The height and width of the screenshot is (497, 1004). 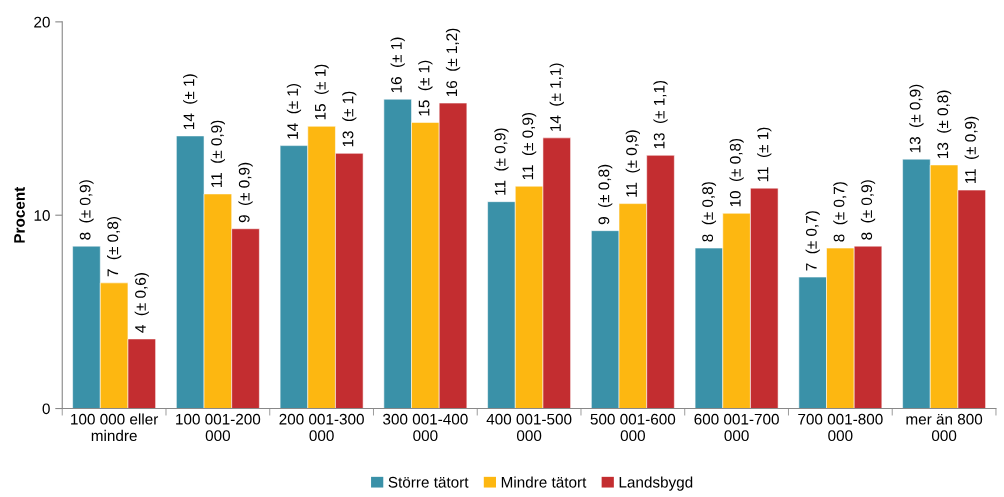 I want to click on data-label: 8 (± 0,8), so click(x=709, y=212).